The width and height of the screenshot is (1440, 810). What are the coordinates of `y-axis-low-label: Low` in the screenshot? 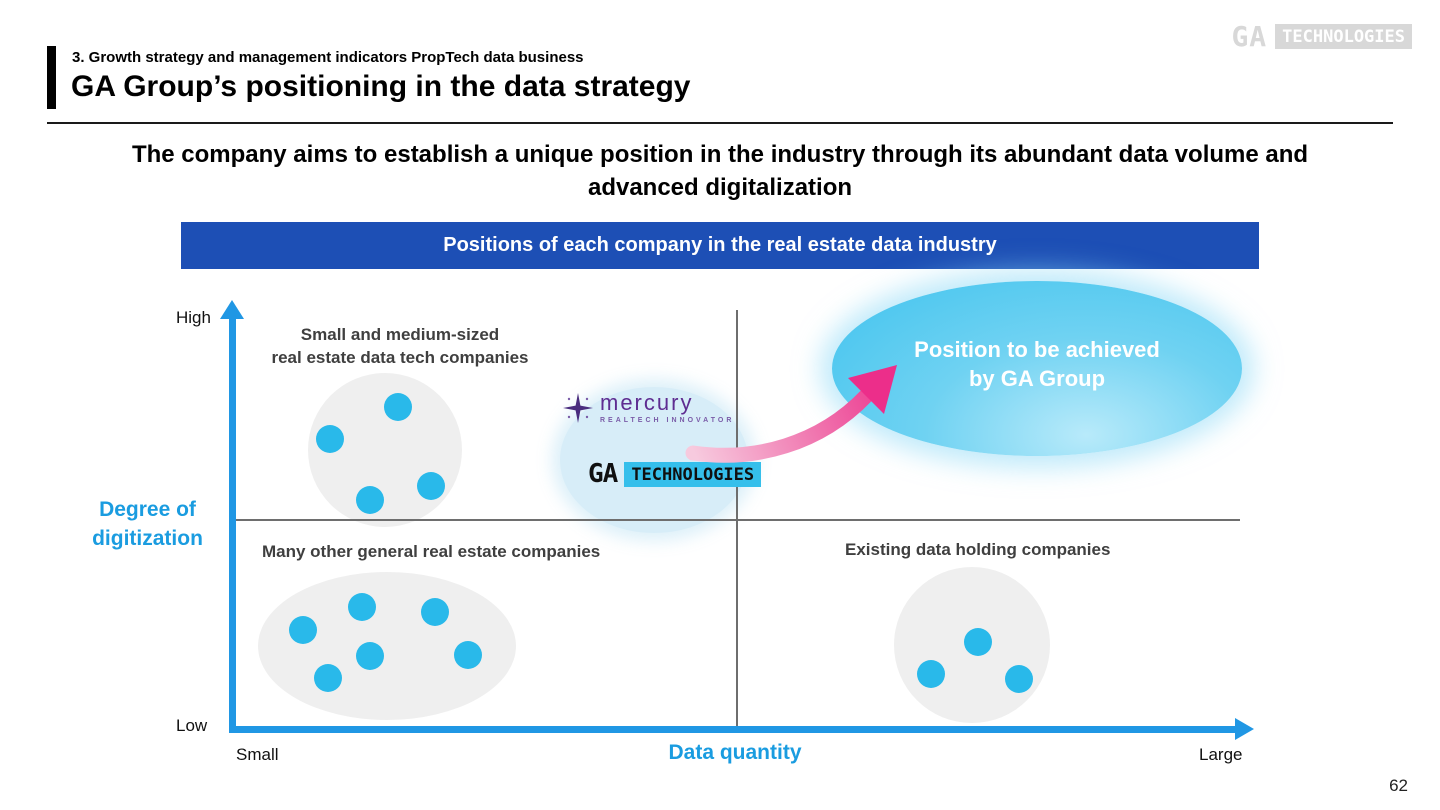 It's located at (192, 725).